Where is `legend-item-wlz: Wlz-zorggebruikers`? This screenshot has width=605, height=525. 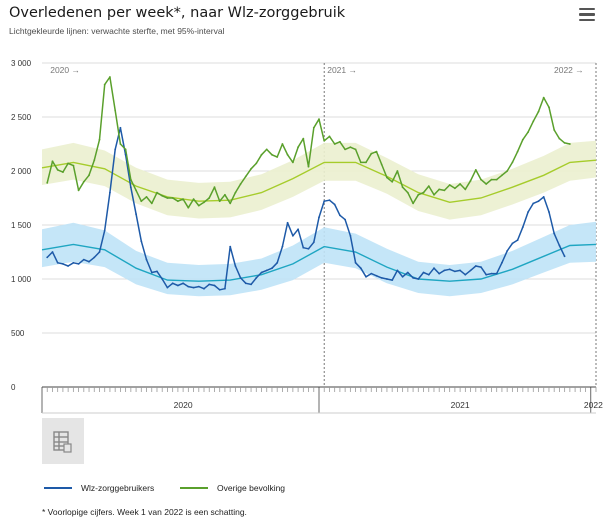 legend-item-wlz: Wlz-zorggebruikers is located at coordinates (99, 488).